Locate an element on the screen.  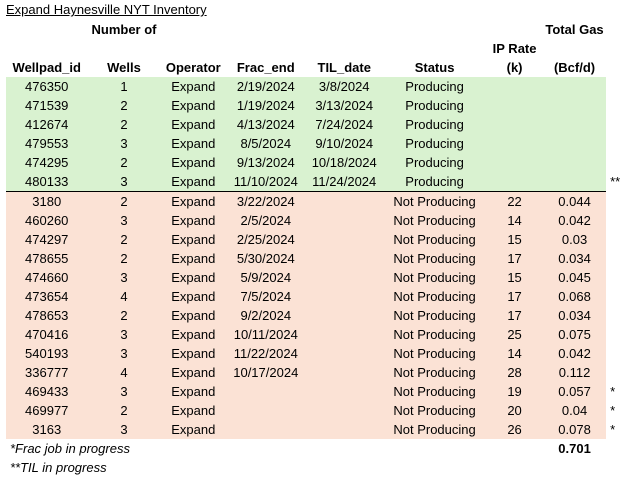
cell-wellpad-id: 540193 is located at coordinates (47, 353).